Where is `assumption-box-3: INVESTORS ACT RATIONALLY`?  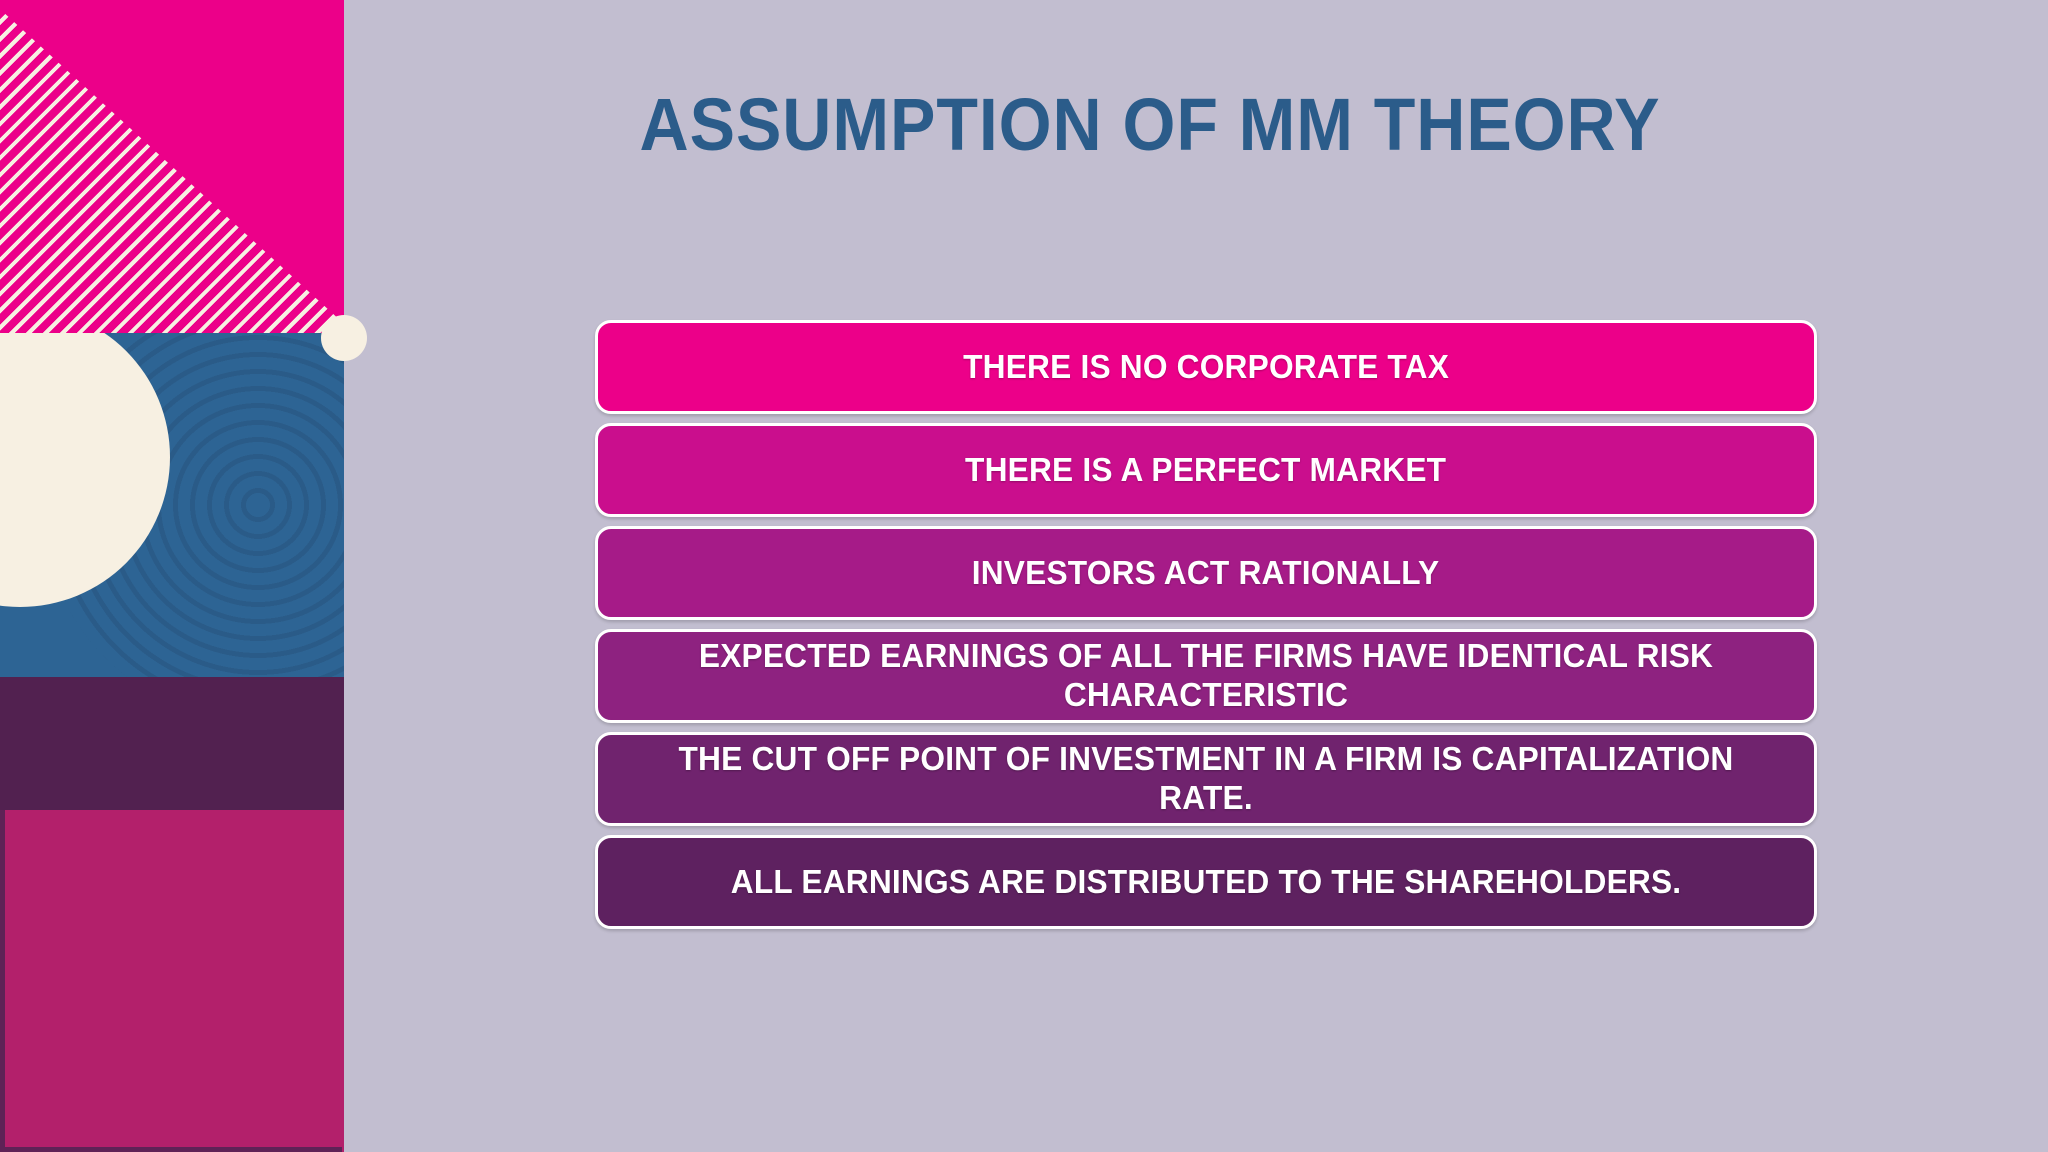
assumption-box-3: INVESTORS ACT RATIONALLY is located at coordinates (1206, 573).